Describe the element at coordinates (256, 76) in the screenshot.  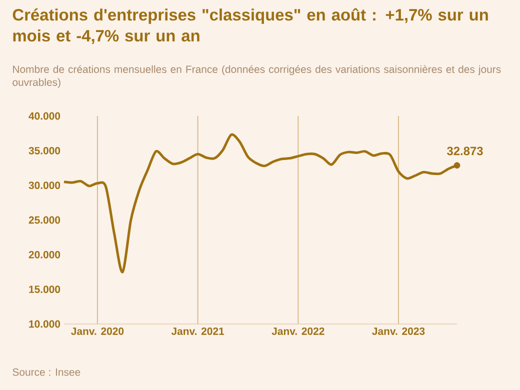
I see `chart-subtitle: Nombre de créations mensuelles en France (données corrigées des variations saisonnières et des jours ouvrables)` at that location.